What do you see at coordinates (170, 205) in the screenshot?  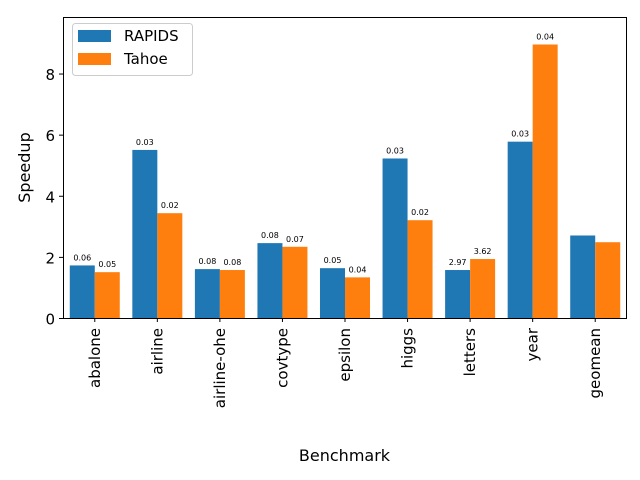 I see `bar-label-tahoe-airline: 0.02` at bounding box center [170, 205].